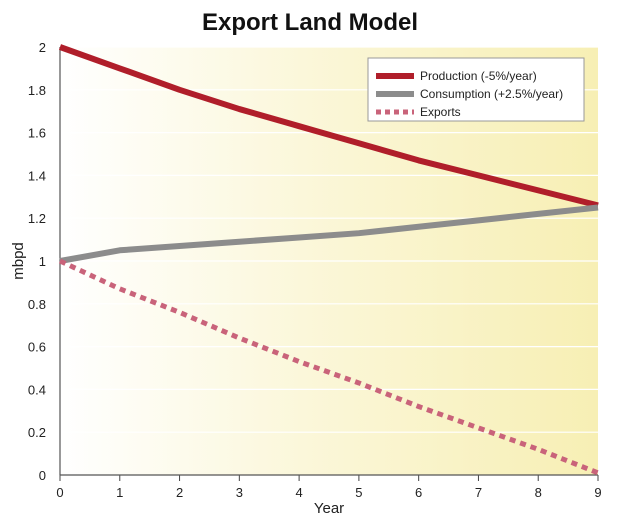 The width and height of the screenshot is (620, 526). What do you see at coordinates (18, 261) in the screenshot?
I see `y-axis-label: mbpd` at bounding box center [18, 261].